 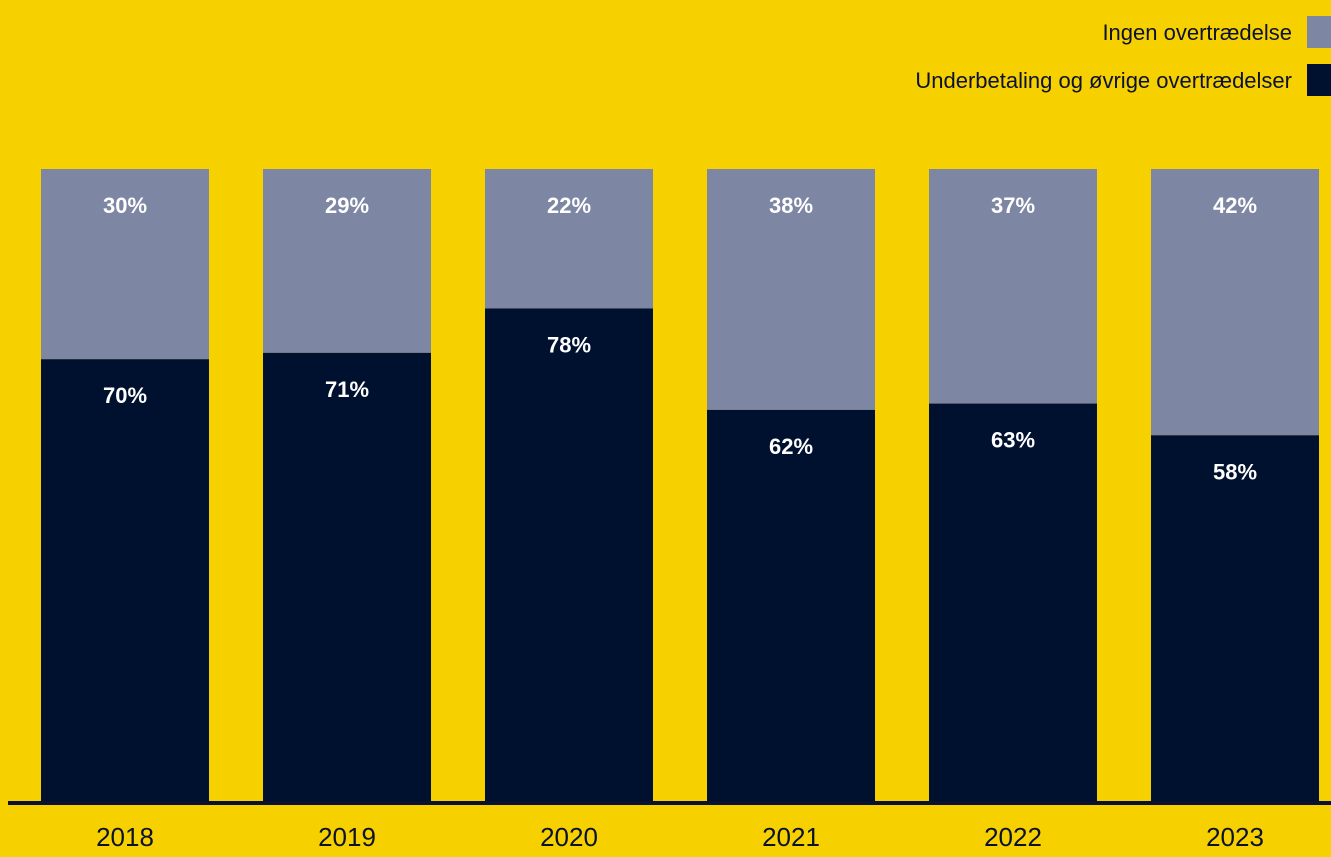 What do you see at coordinates (347, 577) in the screenshot?
I see `bar-segment-underbetaling-2019` at bounding box center [347, 577].